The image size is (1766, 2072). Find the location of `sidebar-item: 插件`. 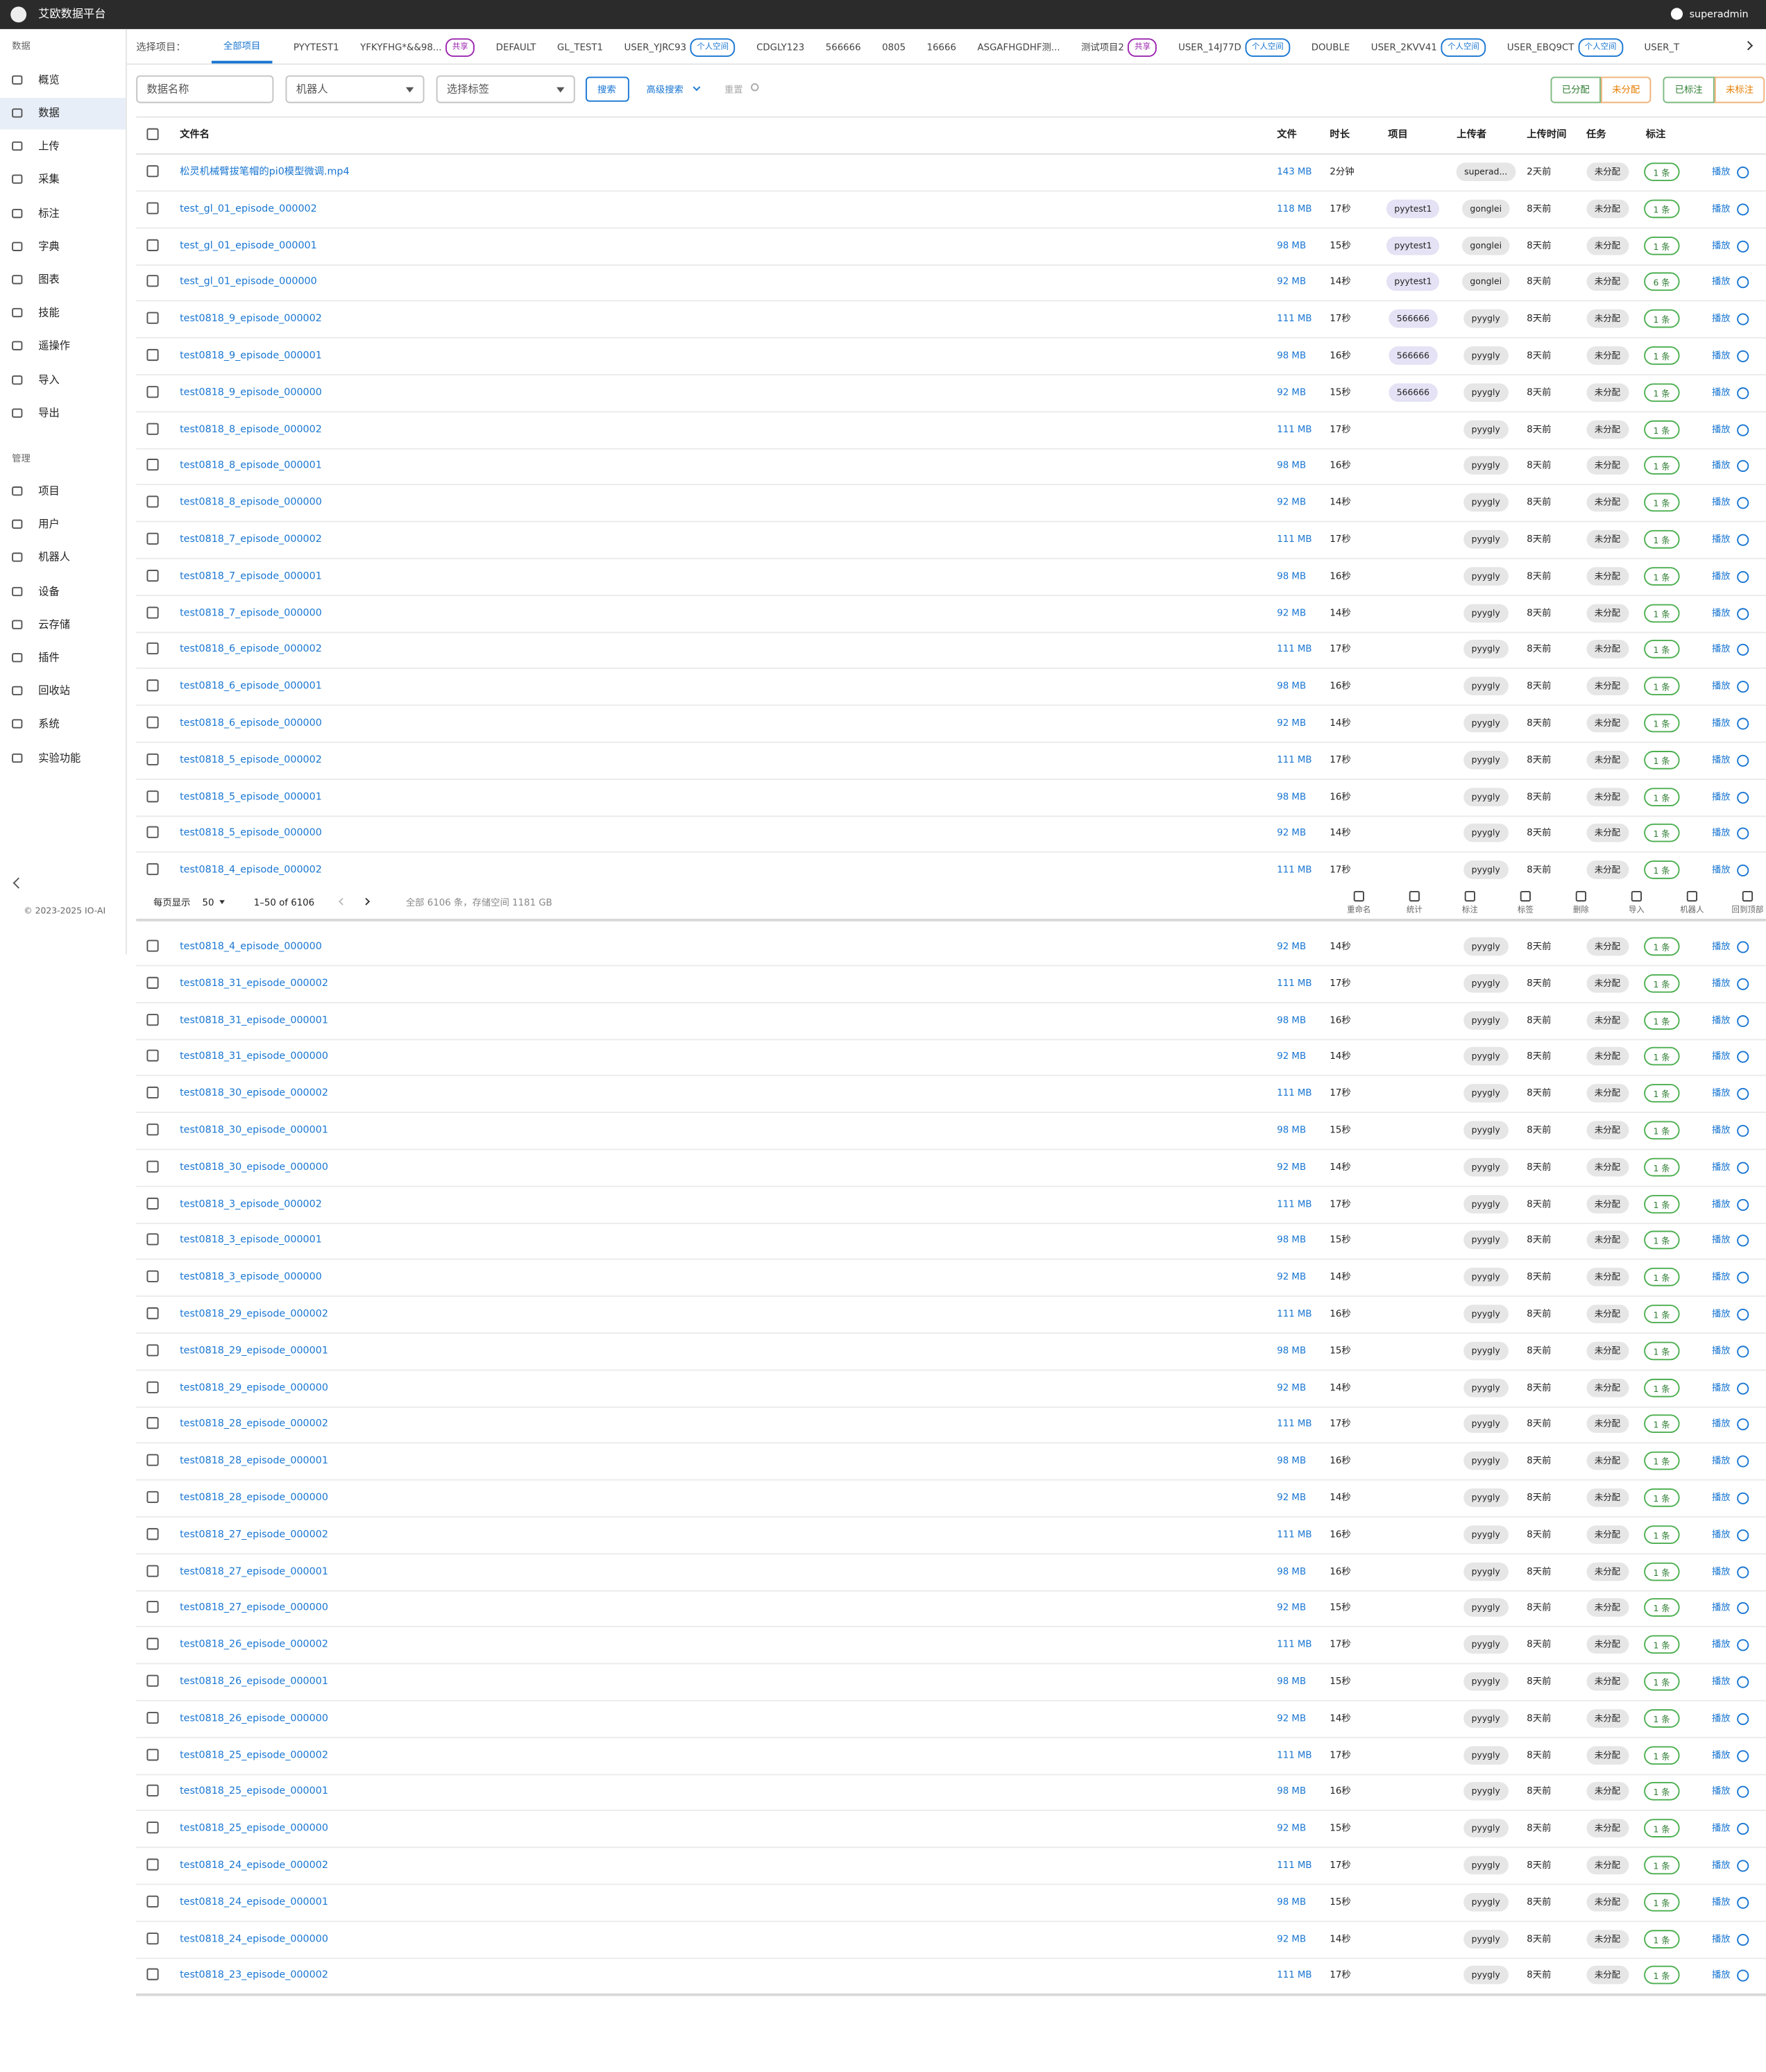

sidebar-item: 插件 is located at coordinates (49, 658).